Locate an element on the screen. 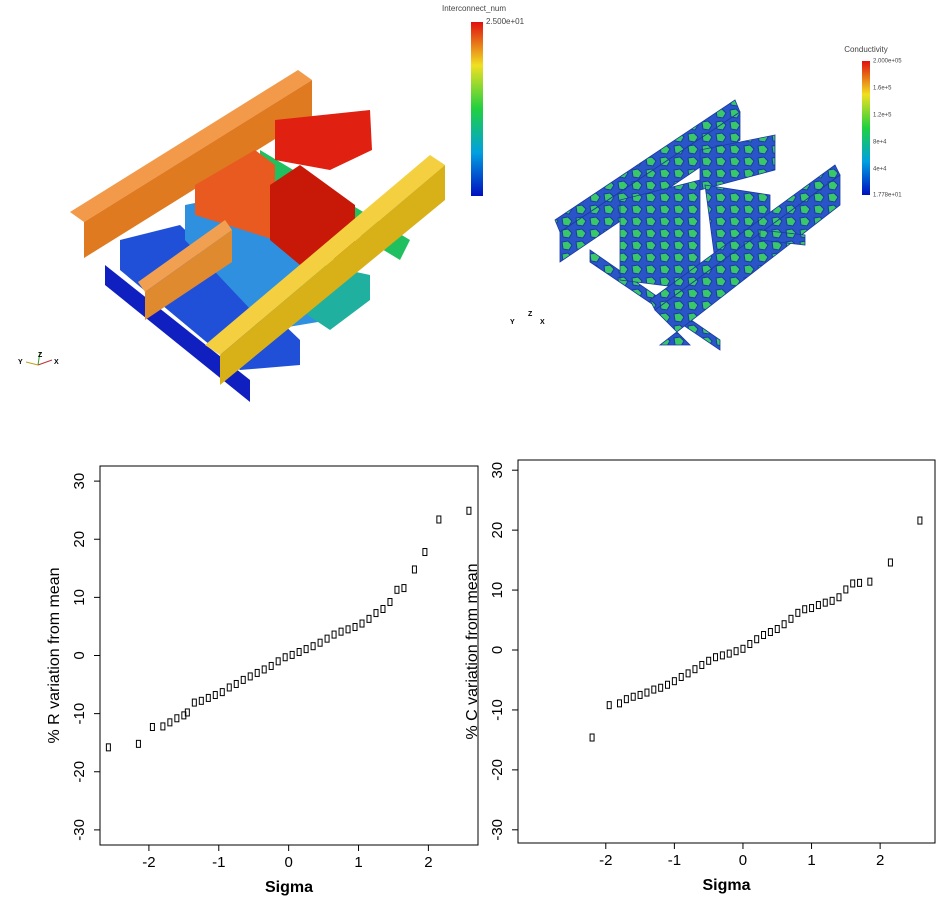  render-conductivity is located at coordinates (697, 225).